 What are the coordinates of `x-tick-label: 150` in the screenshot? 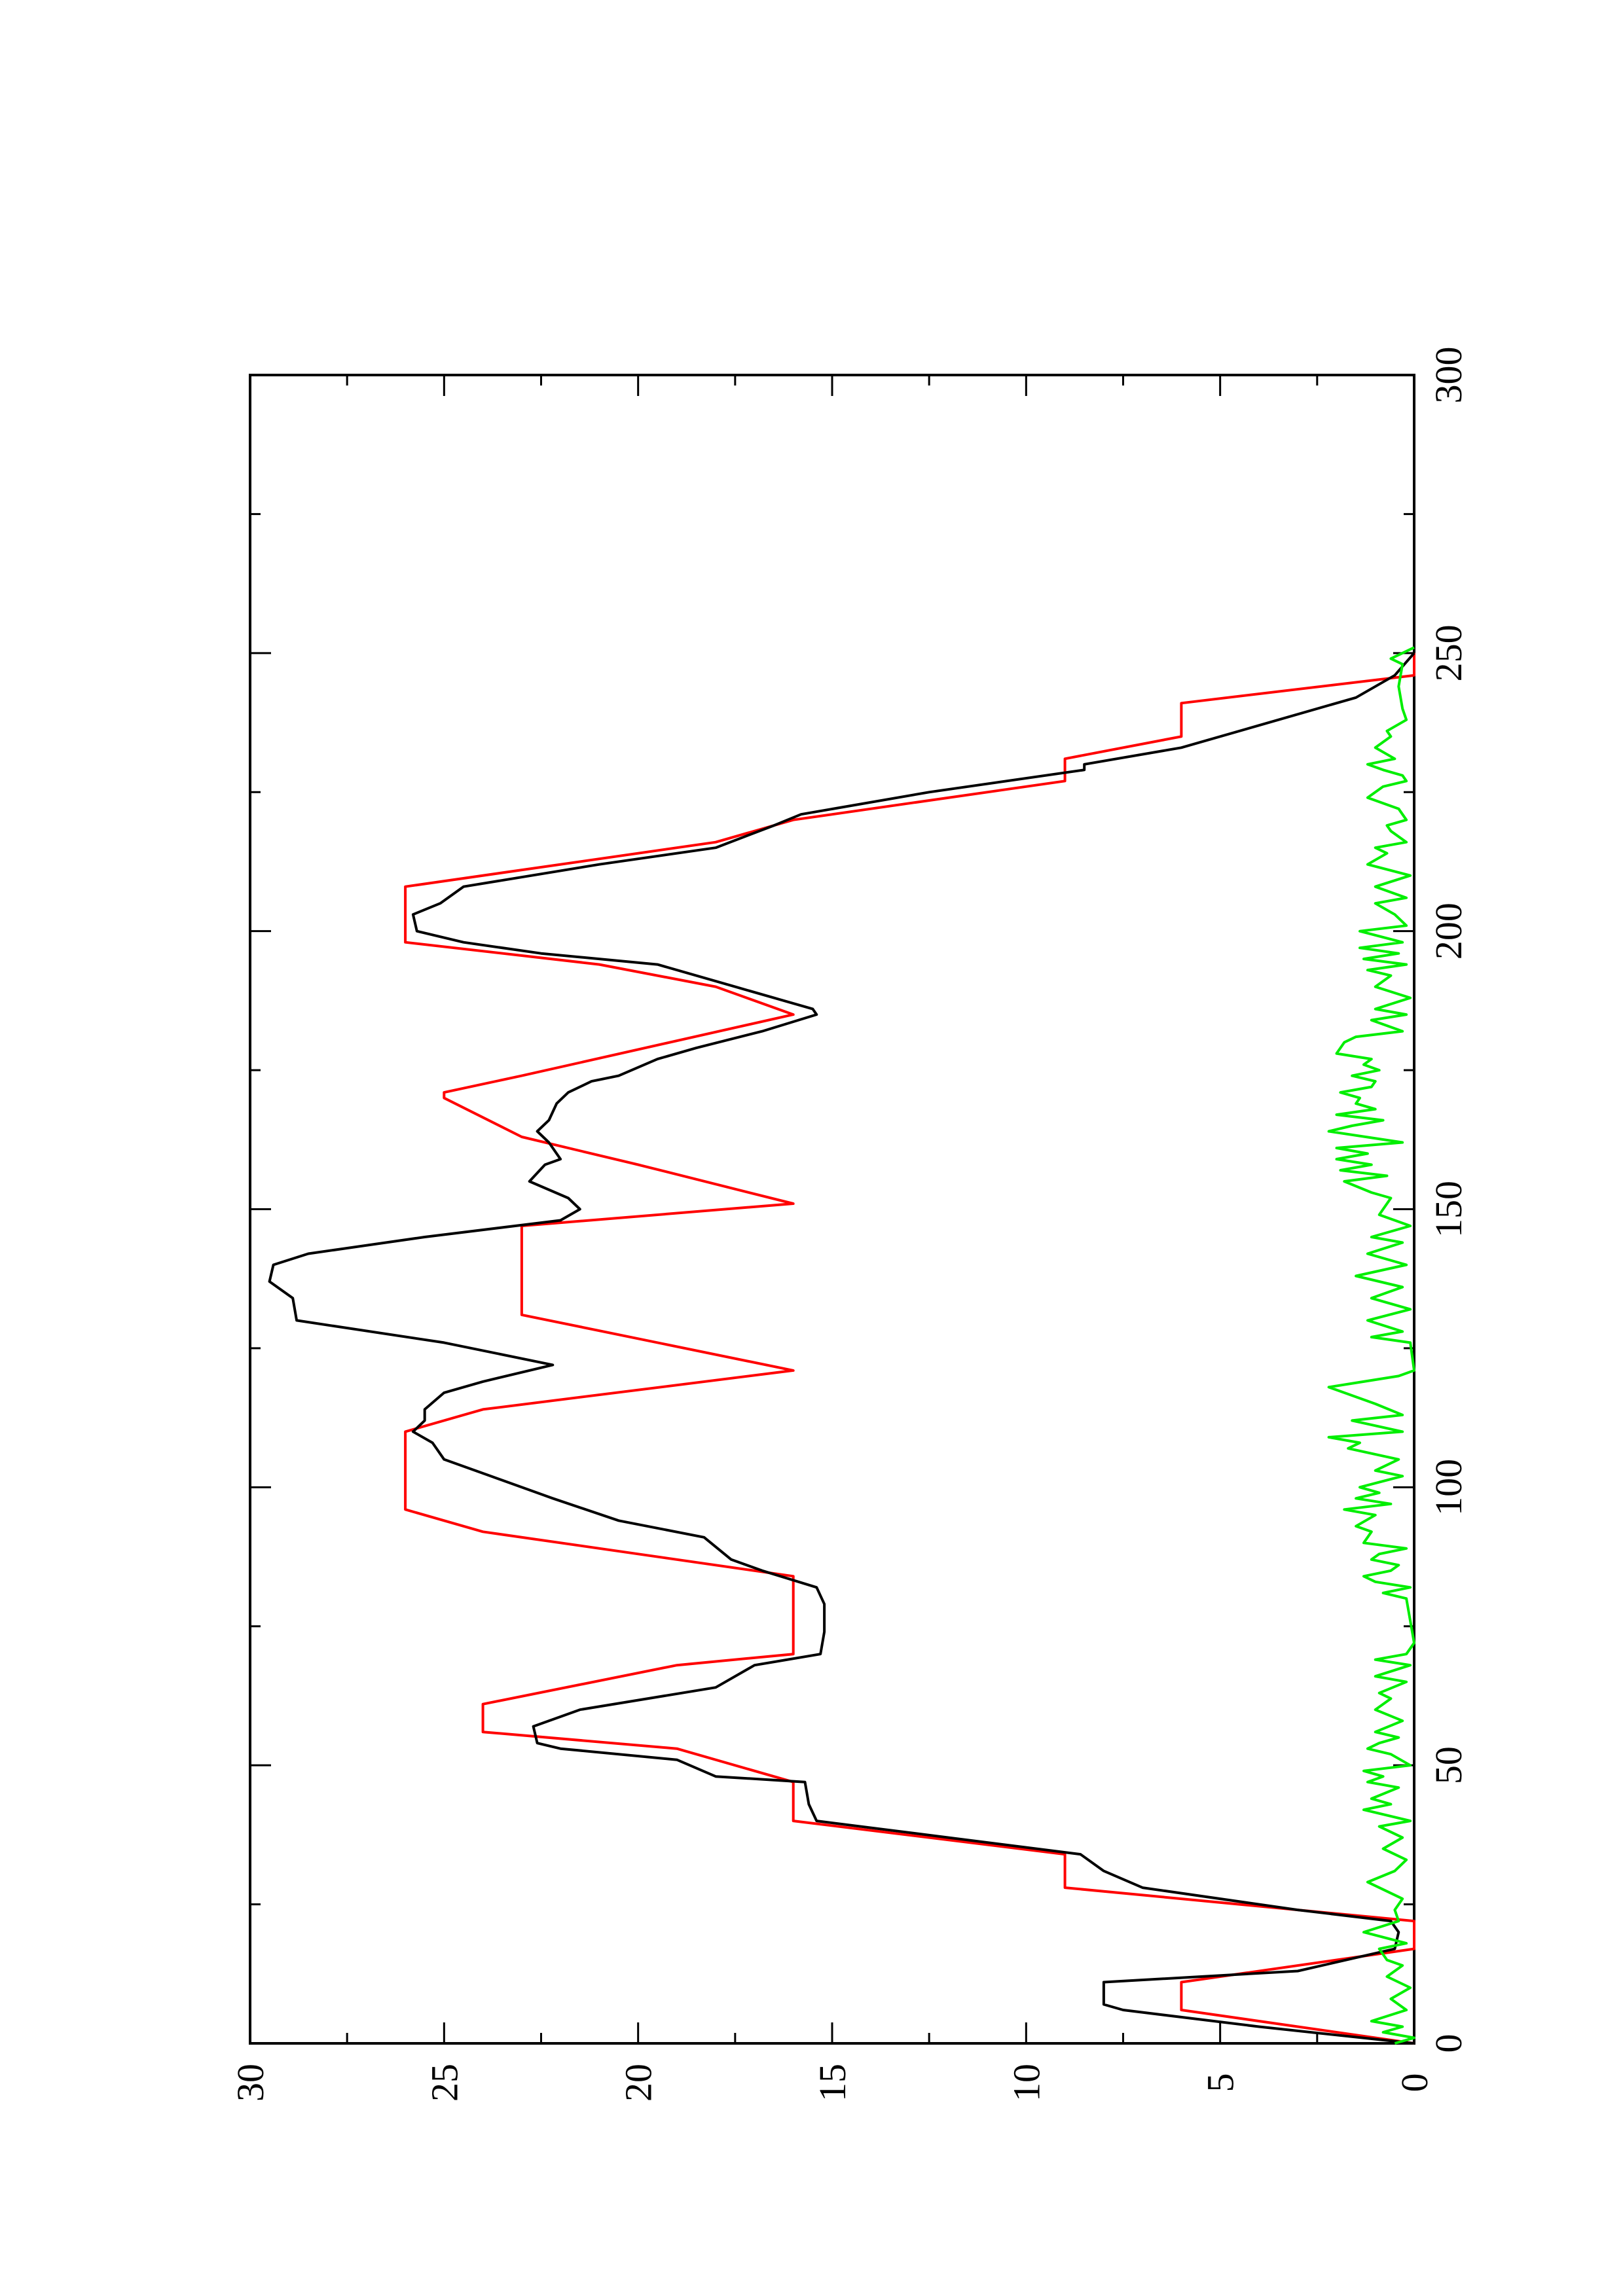 It's located at (1448, 1209).